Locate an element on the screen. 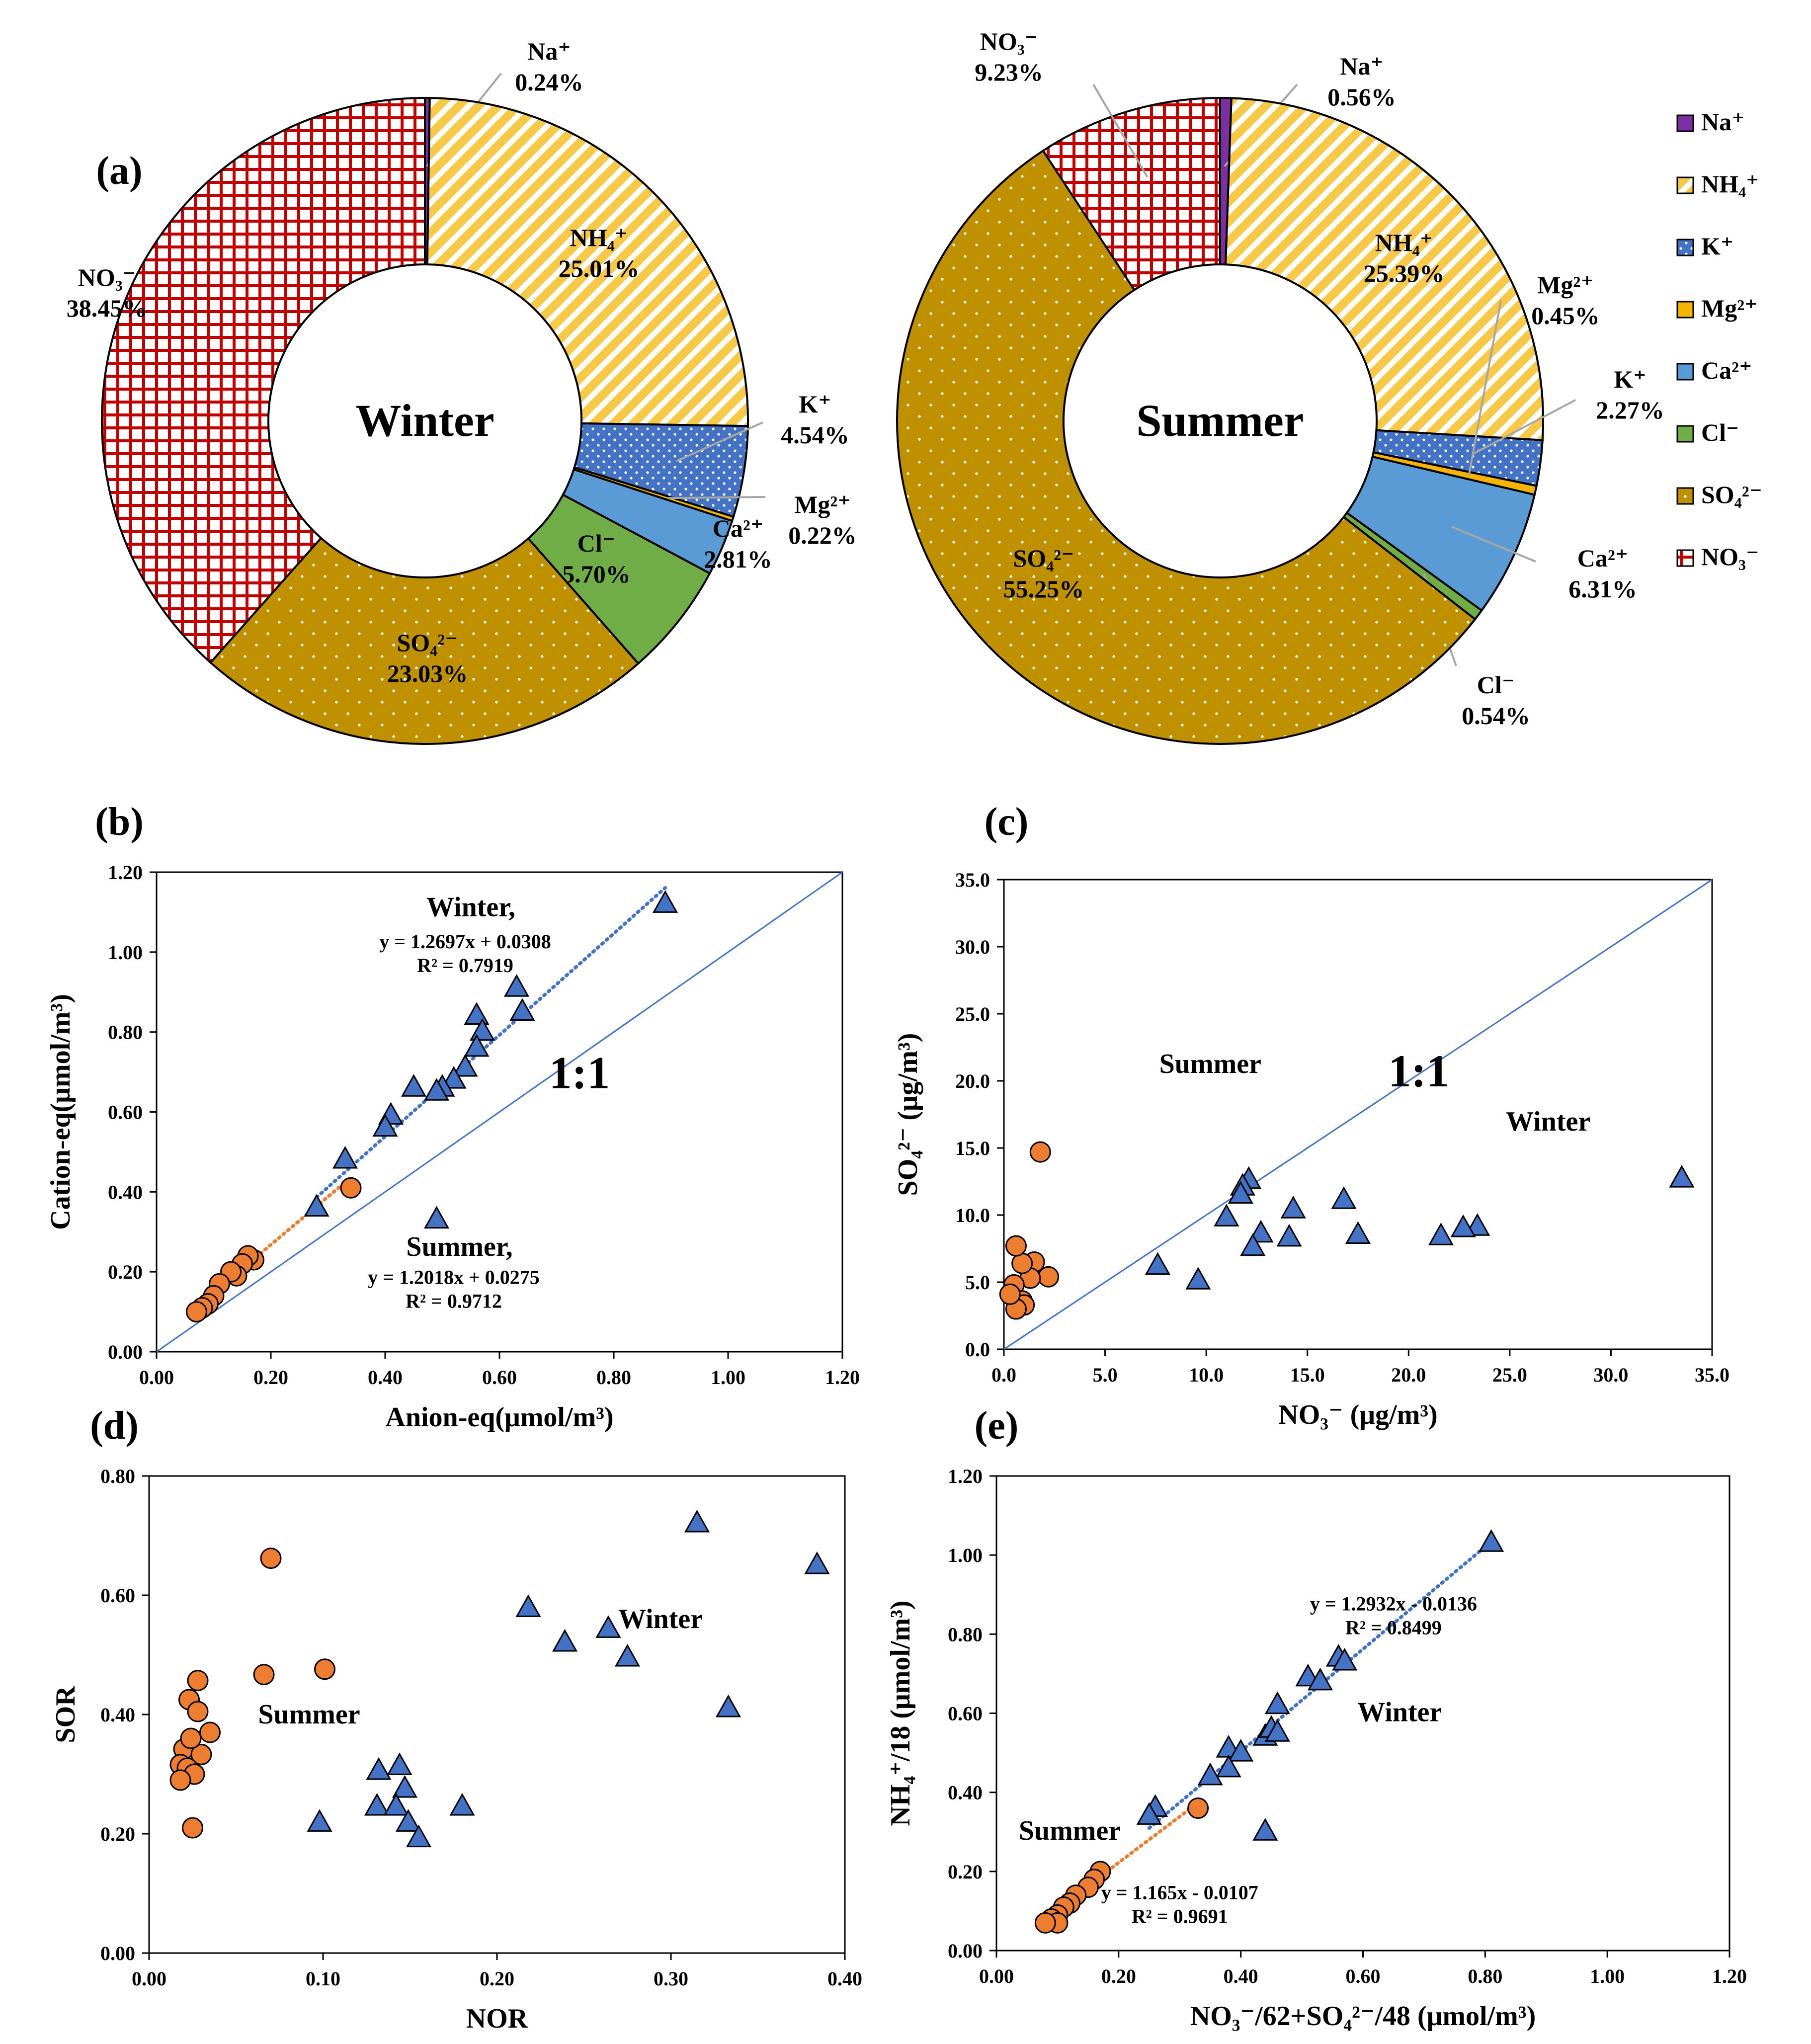 The image size is (1811, 2044). legend-label-ca: Ca²⁺ is located at coordinates (1726, 370).